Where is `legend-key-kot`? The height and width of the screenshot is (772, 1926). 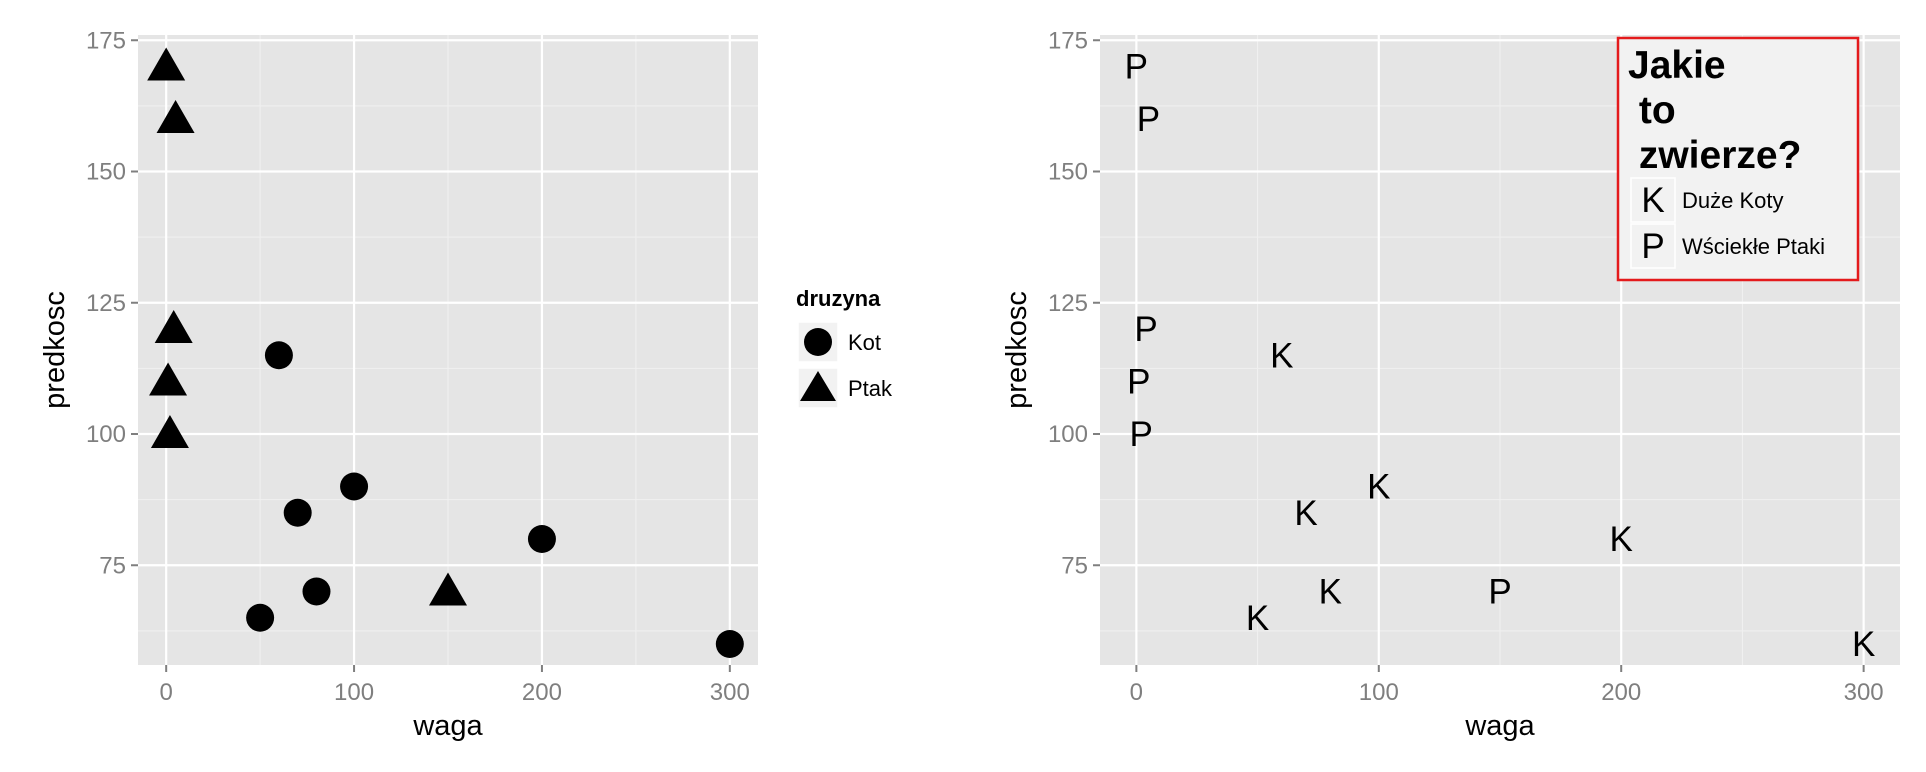 legend-key-kot is located at coordinates (818, 342).